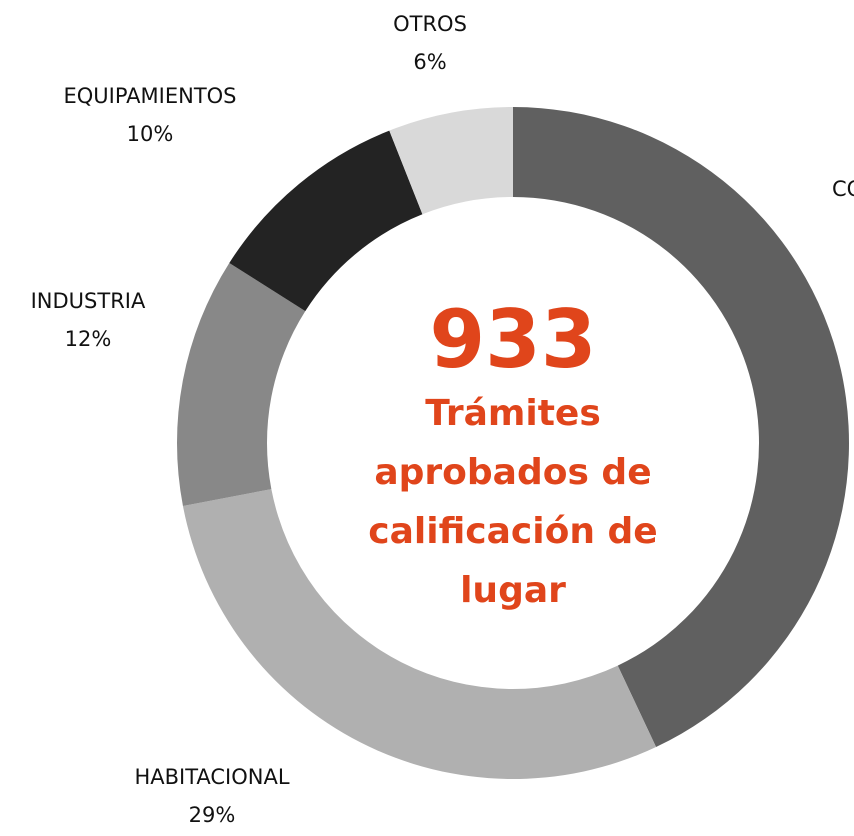 The height and width of the screenshot is (836, 854). Describe the element at coordinates (149, 96) in the screenshot. I see `slice-label: EQUIPAMIENTOS` at that location.